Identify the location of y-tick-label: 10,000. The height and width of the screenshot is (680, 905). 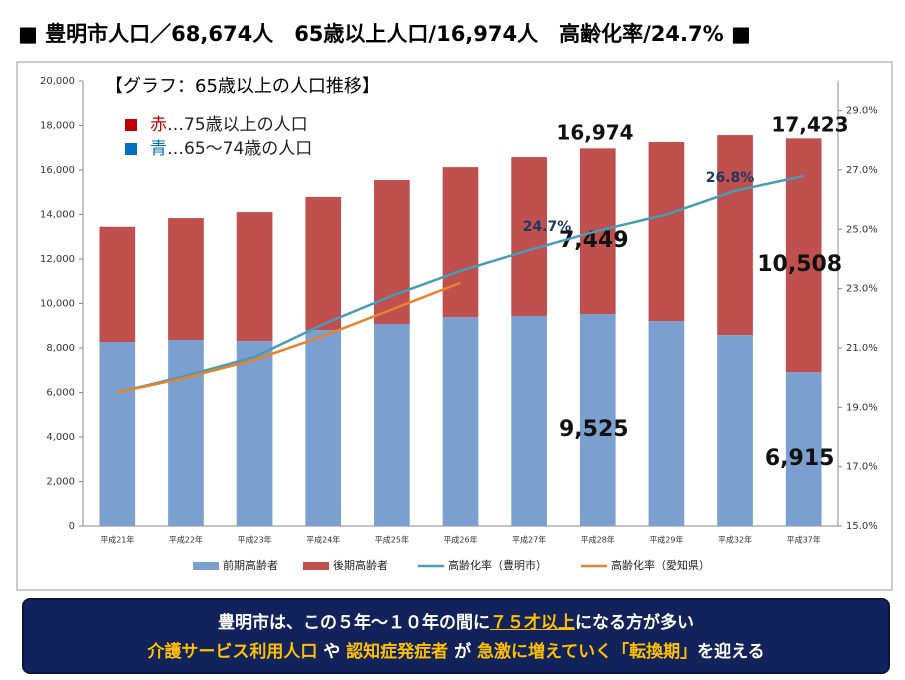
(57, 304).